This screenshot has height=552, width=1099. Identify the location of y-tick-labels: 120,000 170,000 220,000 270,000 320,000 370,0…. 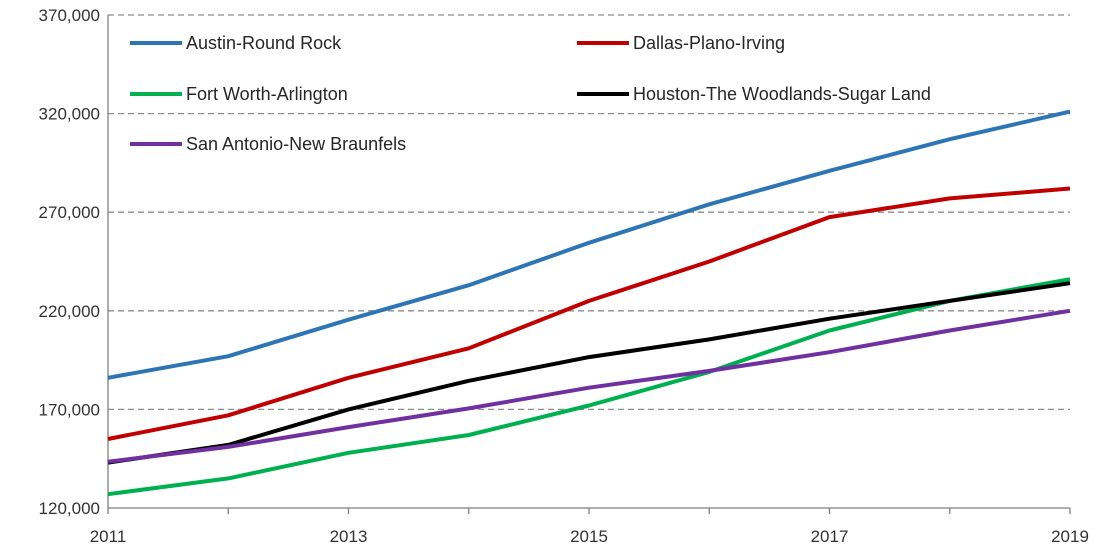
(69, 262).